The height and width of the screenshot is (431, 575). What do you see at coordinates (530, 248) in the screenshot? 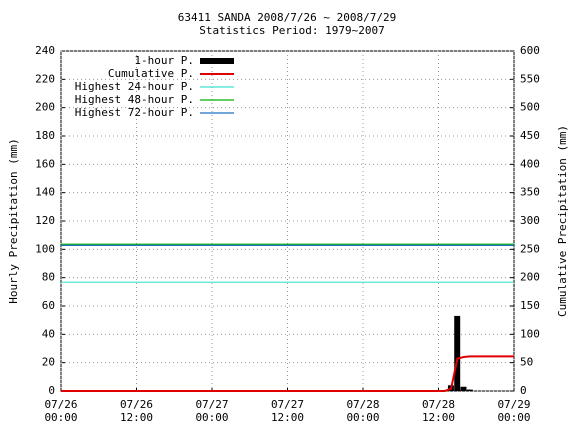
I see `y2-tick-label: 250` at bounding box center [530, 248].